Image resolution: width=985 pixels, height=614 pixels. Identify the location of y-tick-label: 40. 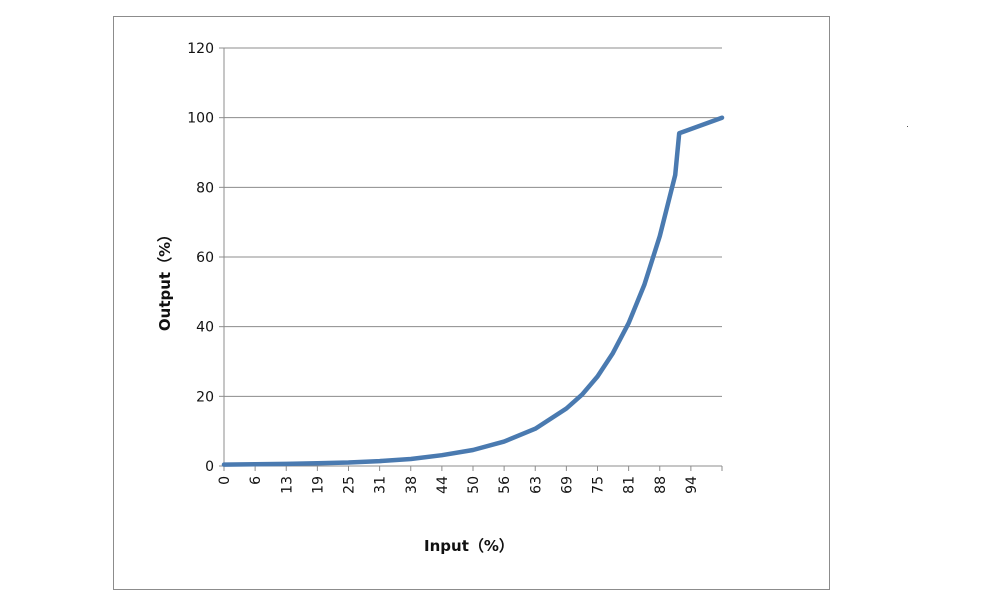
(205, 328).